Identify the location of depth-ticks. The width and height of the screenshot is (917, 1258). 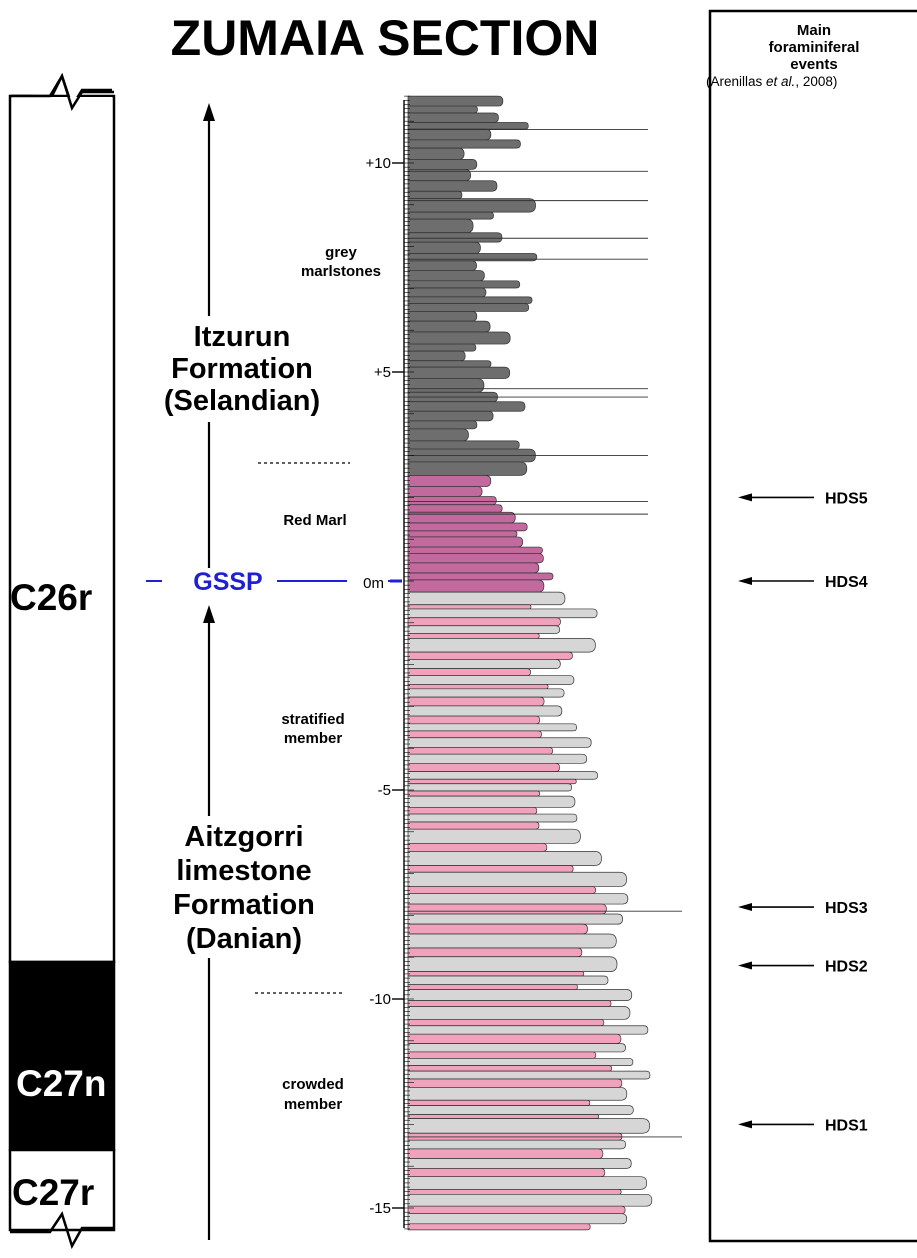
(409, 662).